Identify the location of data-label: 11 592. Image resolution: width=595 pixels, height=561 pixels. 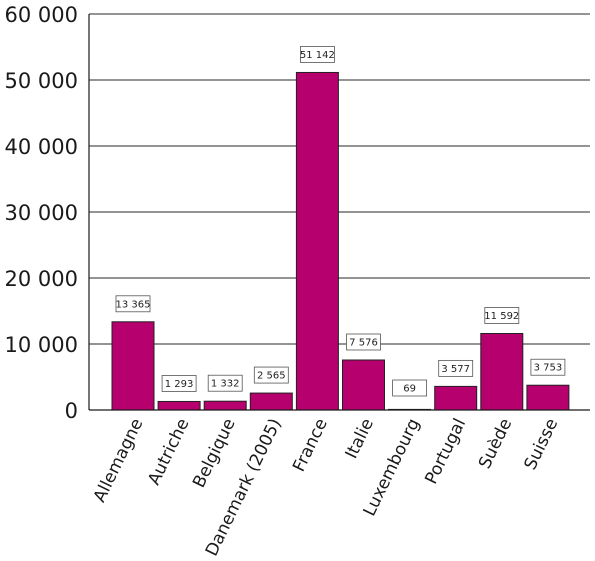
(502, 315).